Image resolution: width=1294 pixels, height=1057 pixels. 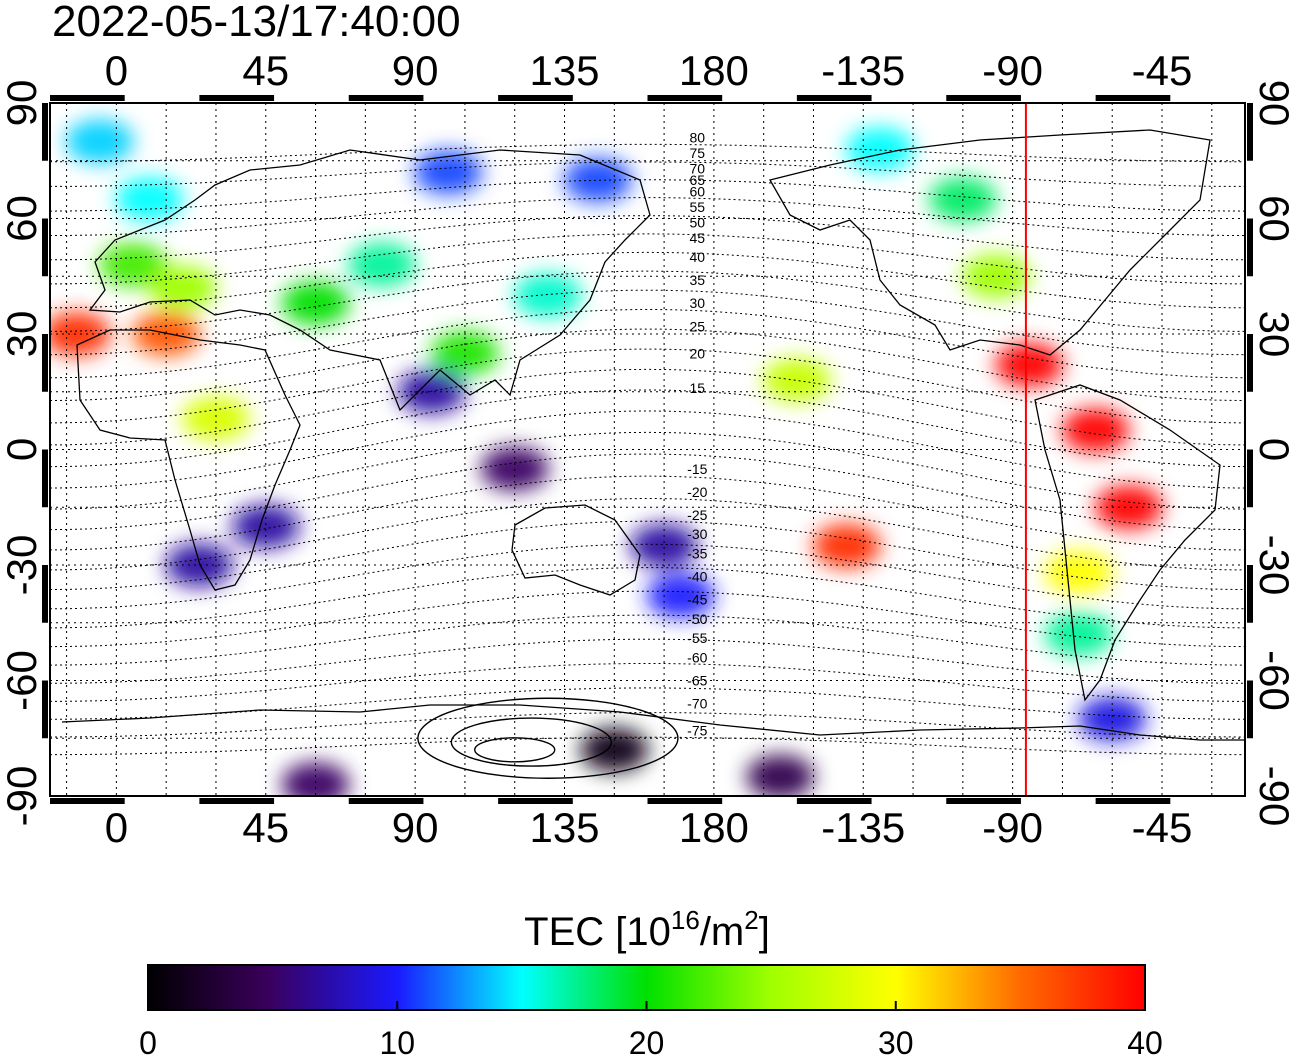 What do you see at coordinates (697, 600) in the screenshot?
I see `contour-label: -45` at bounding box center [697, 600].